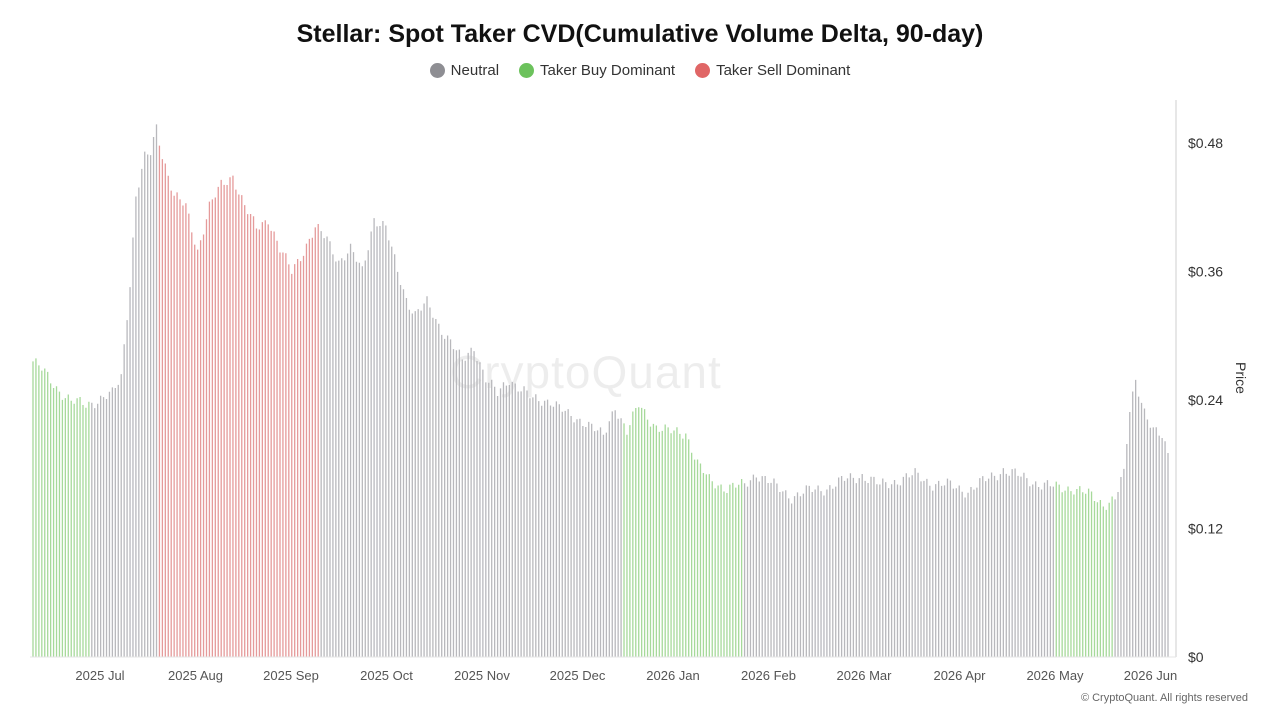 This screenshot has height=720, width=1280. I want to click on y-tick-label: $0, so click(1196, 657).